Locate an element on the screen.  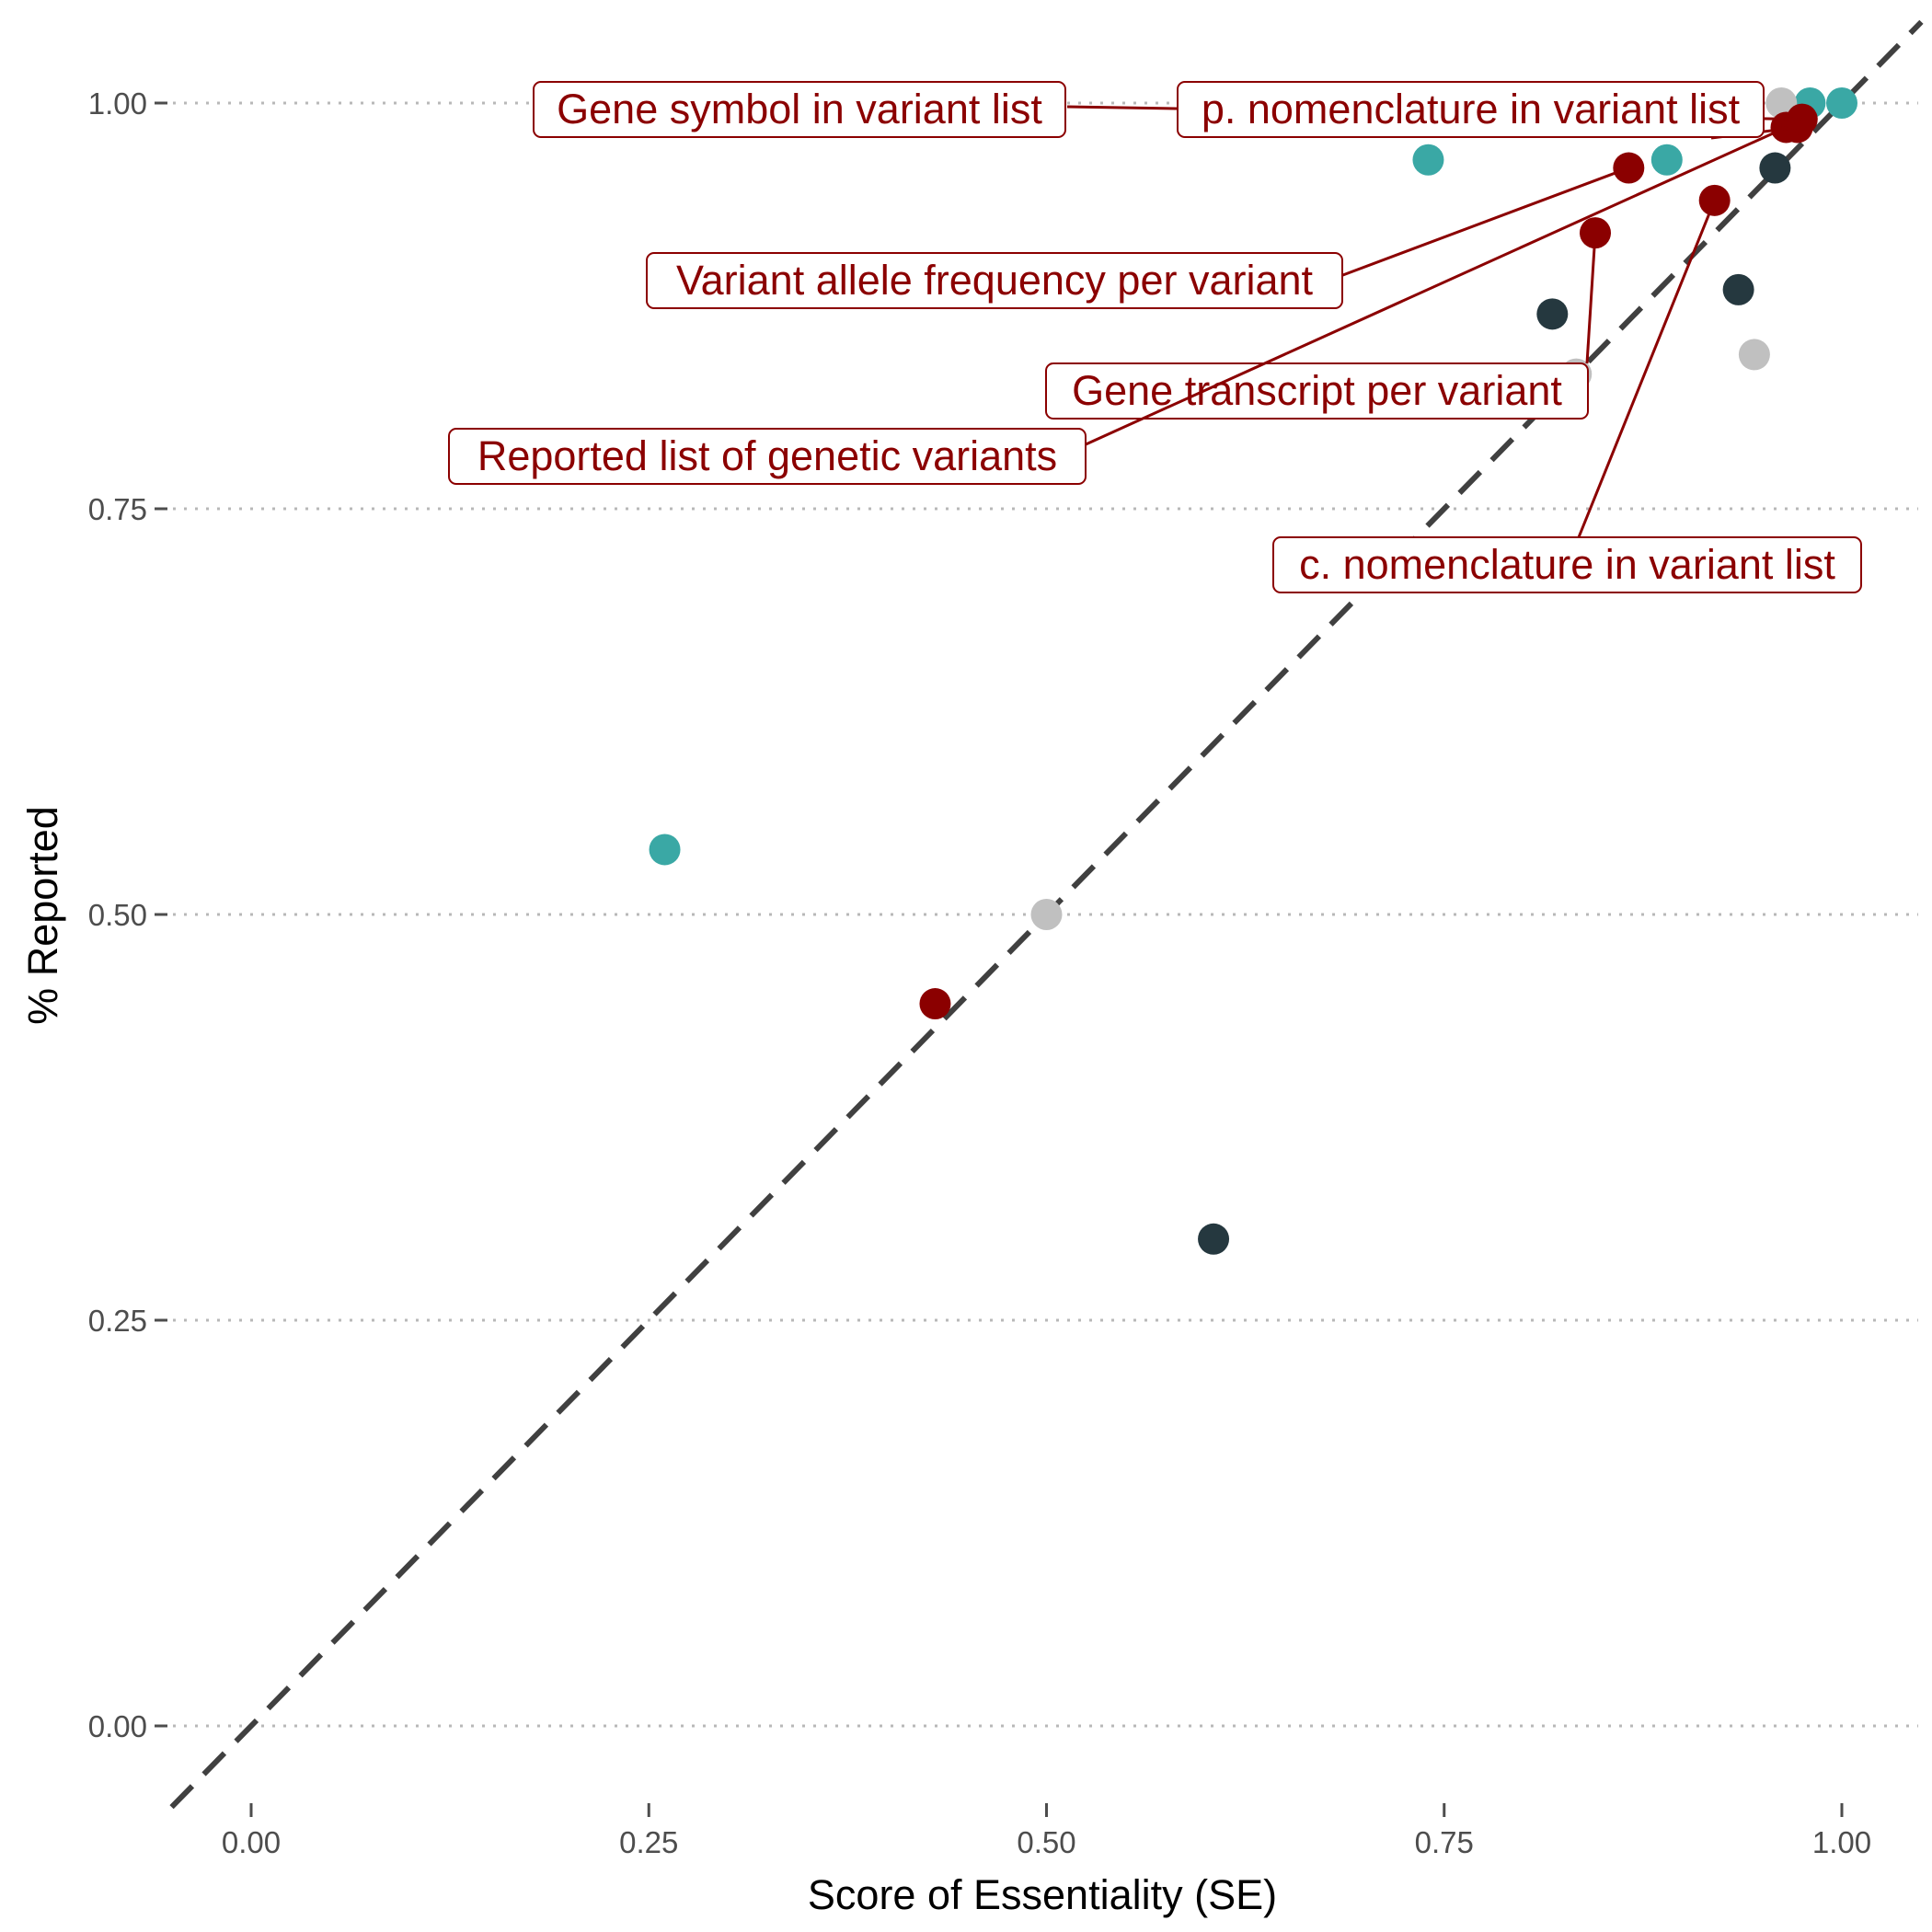
annotation-label: p. nomenclature in variant list is located at coordinates (1487, 110).